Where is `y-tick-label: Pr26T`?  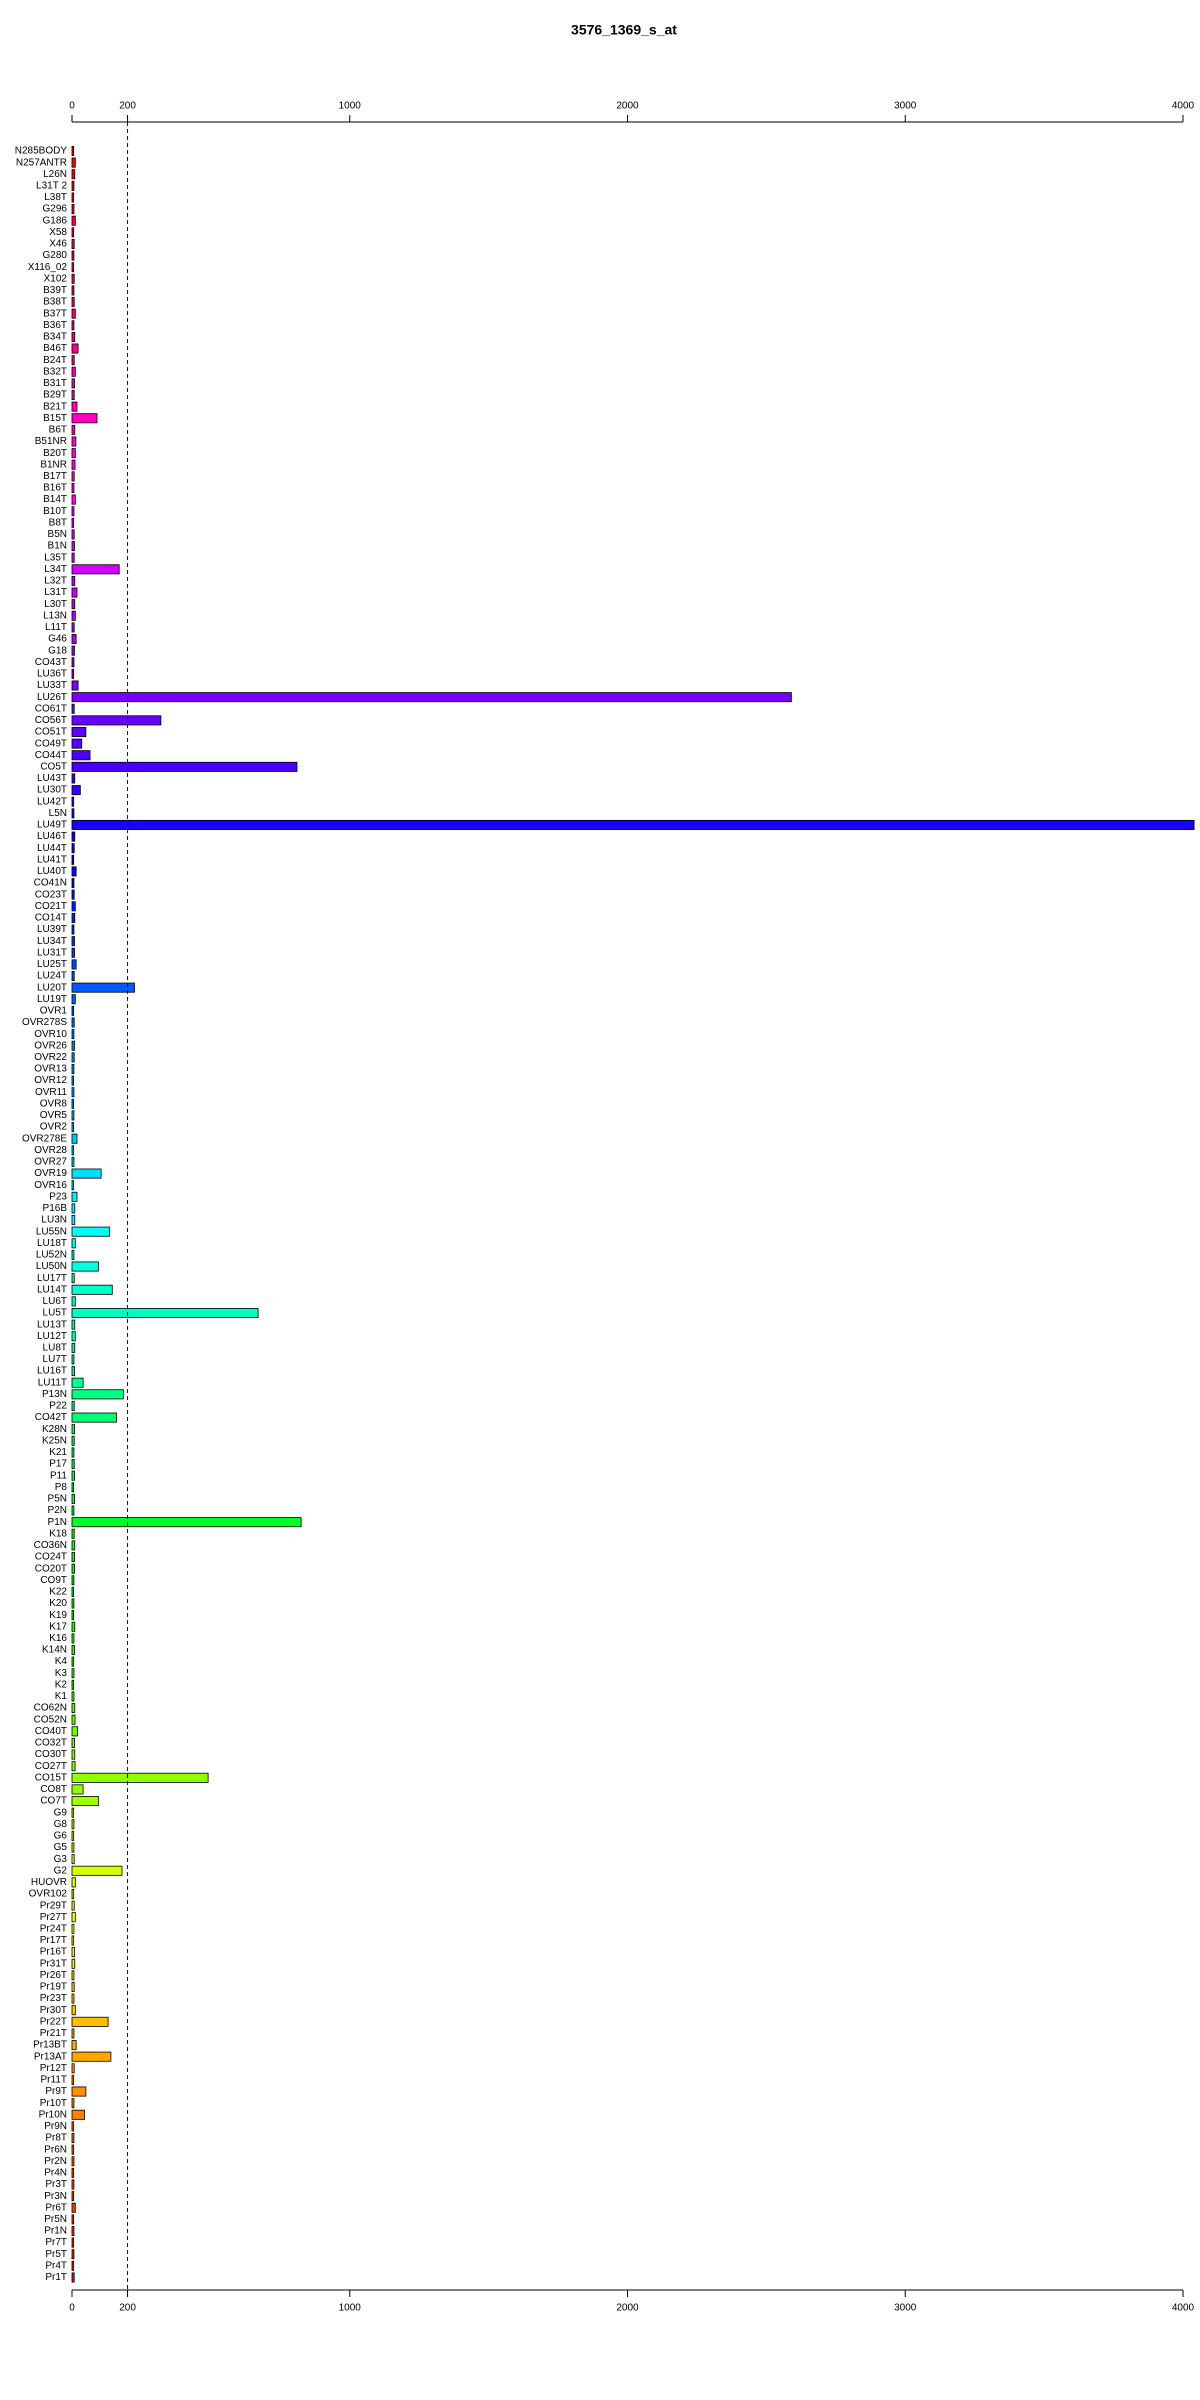 y-tick-label: Pr26T is located at coordinates (53, 1975).